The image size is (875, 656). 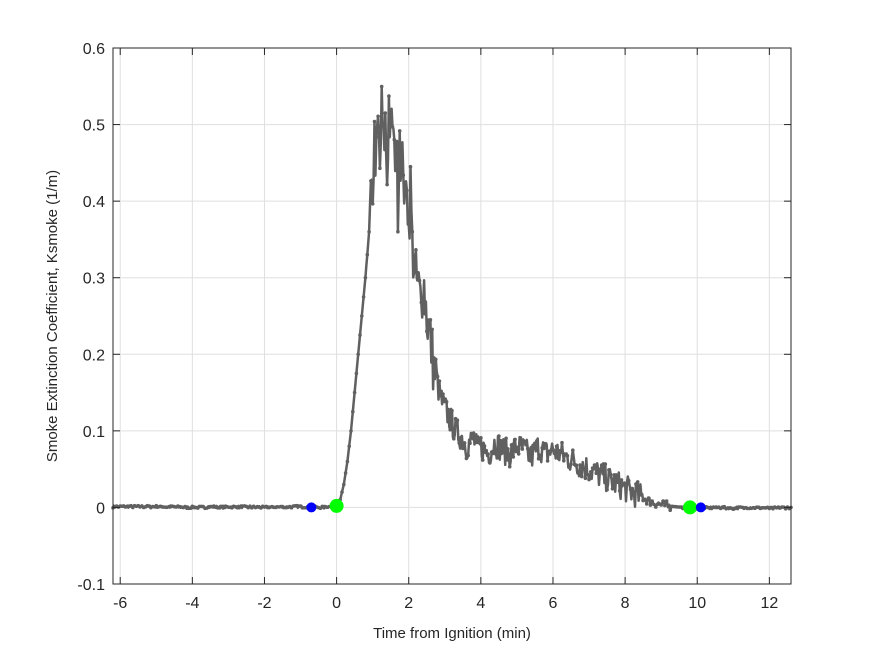 I want to click on x-axis-label: Time from Ignition (min), so click(x=452, y=633).